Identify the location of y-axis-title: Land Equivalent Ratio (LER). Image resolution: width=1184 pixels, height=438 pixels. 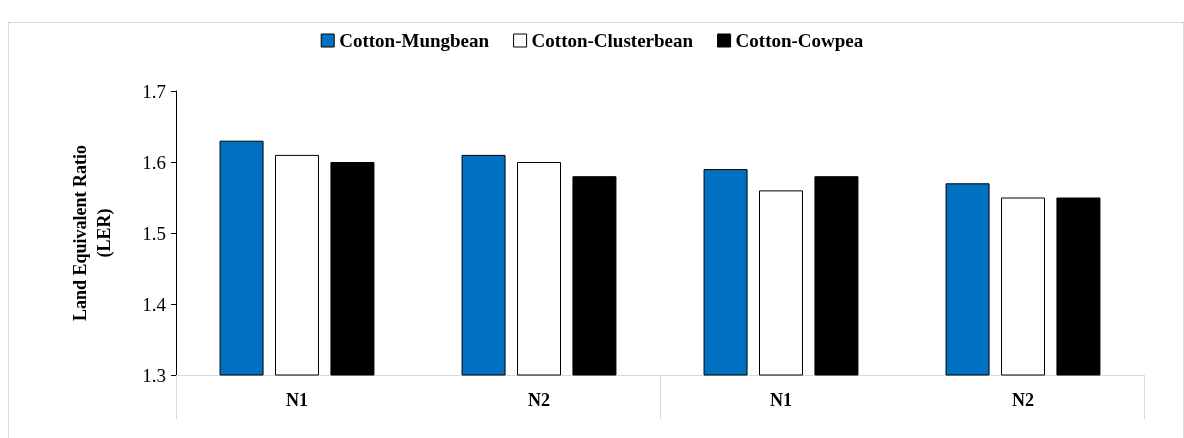
(92, 233).